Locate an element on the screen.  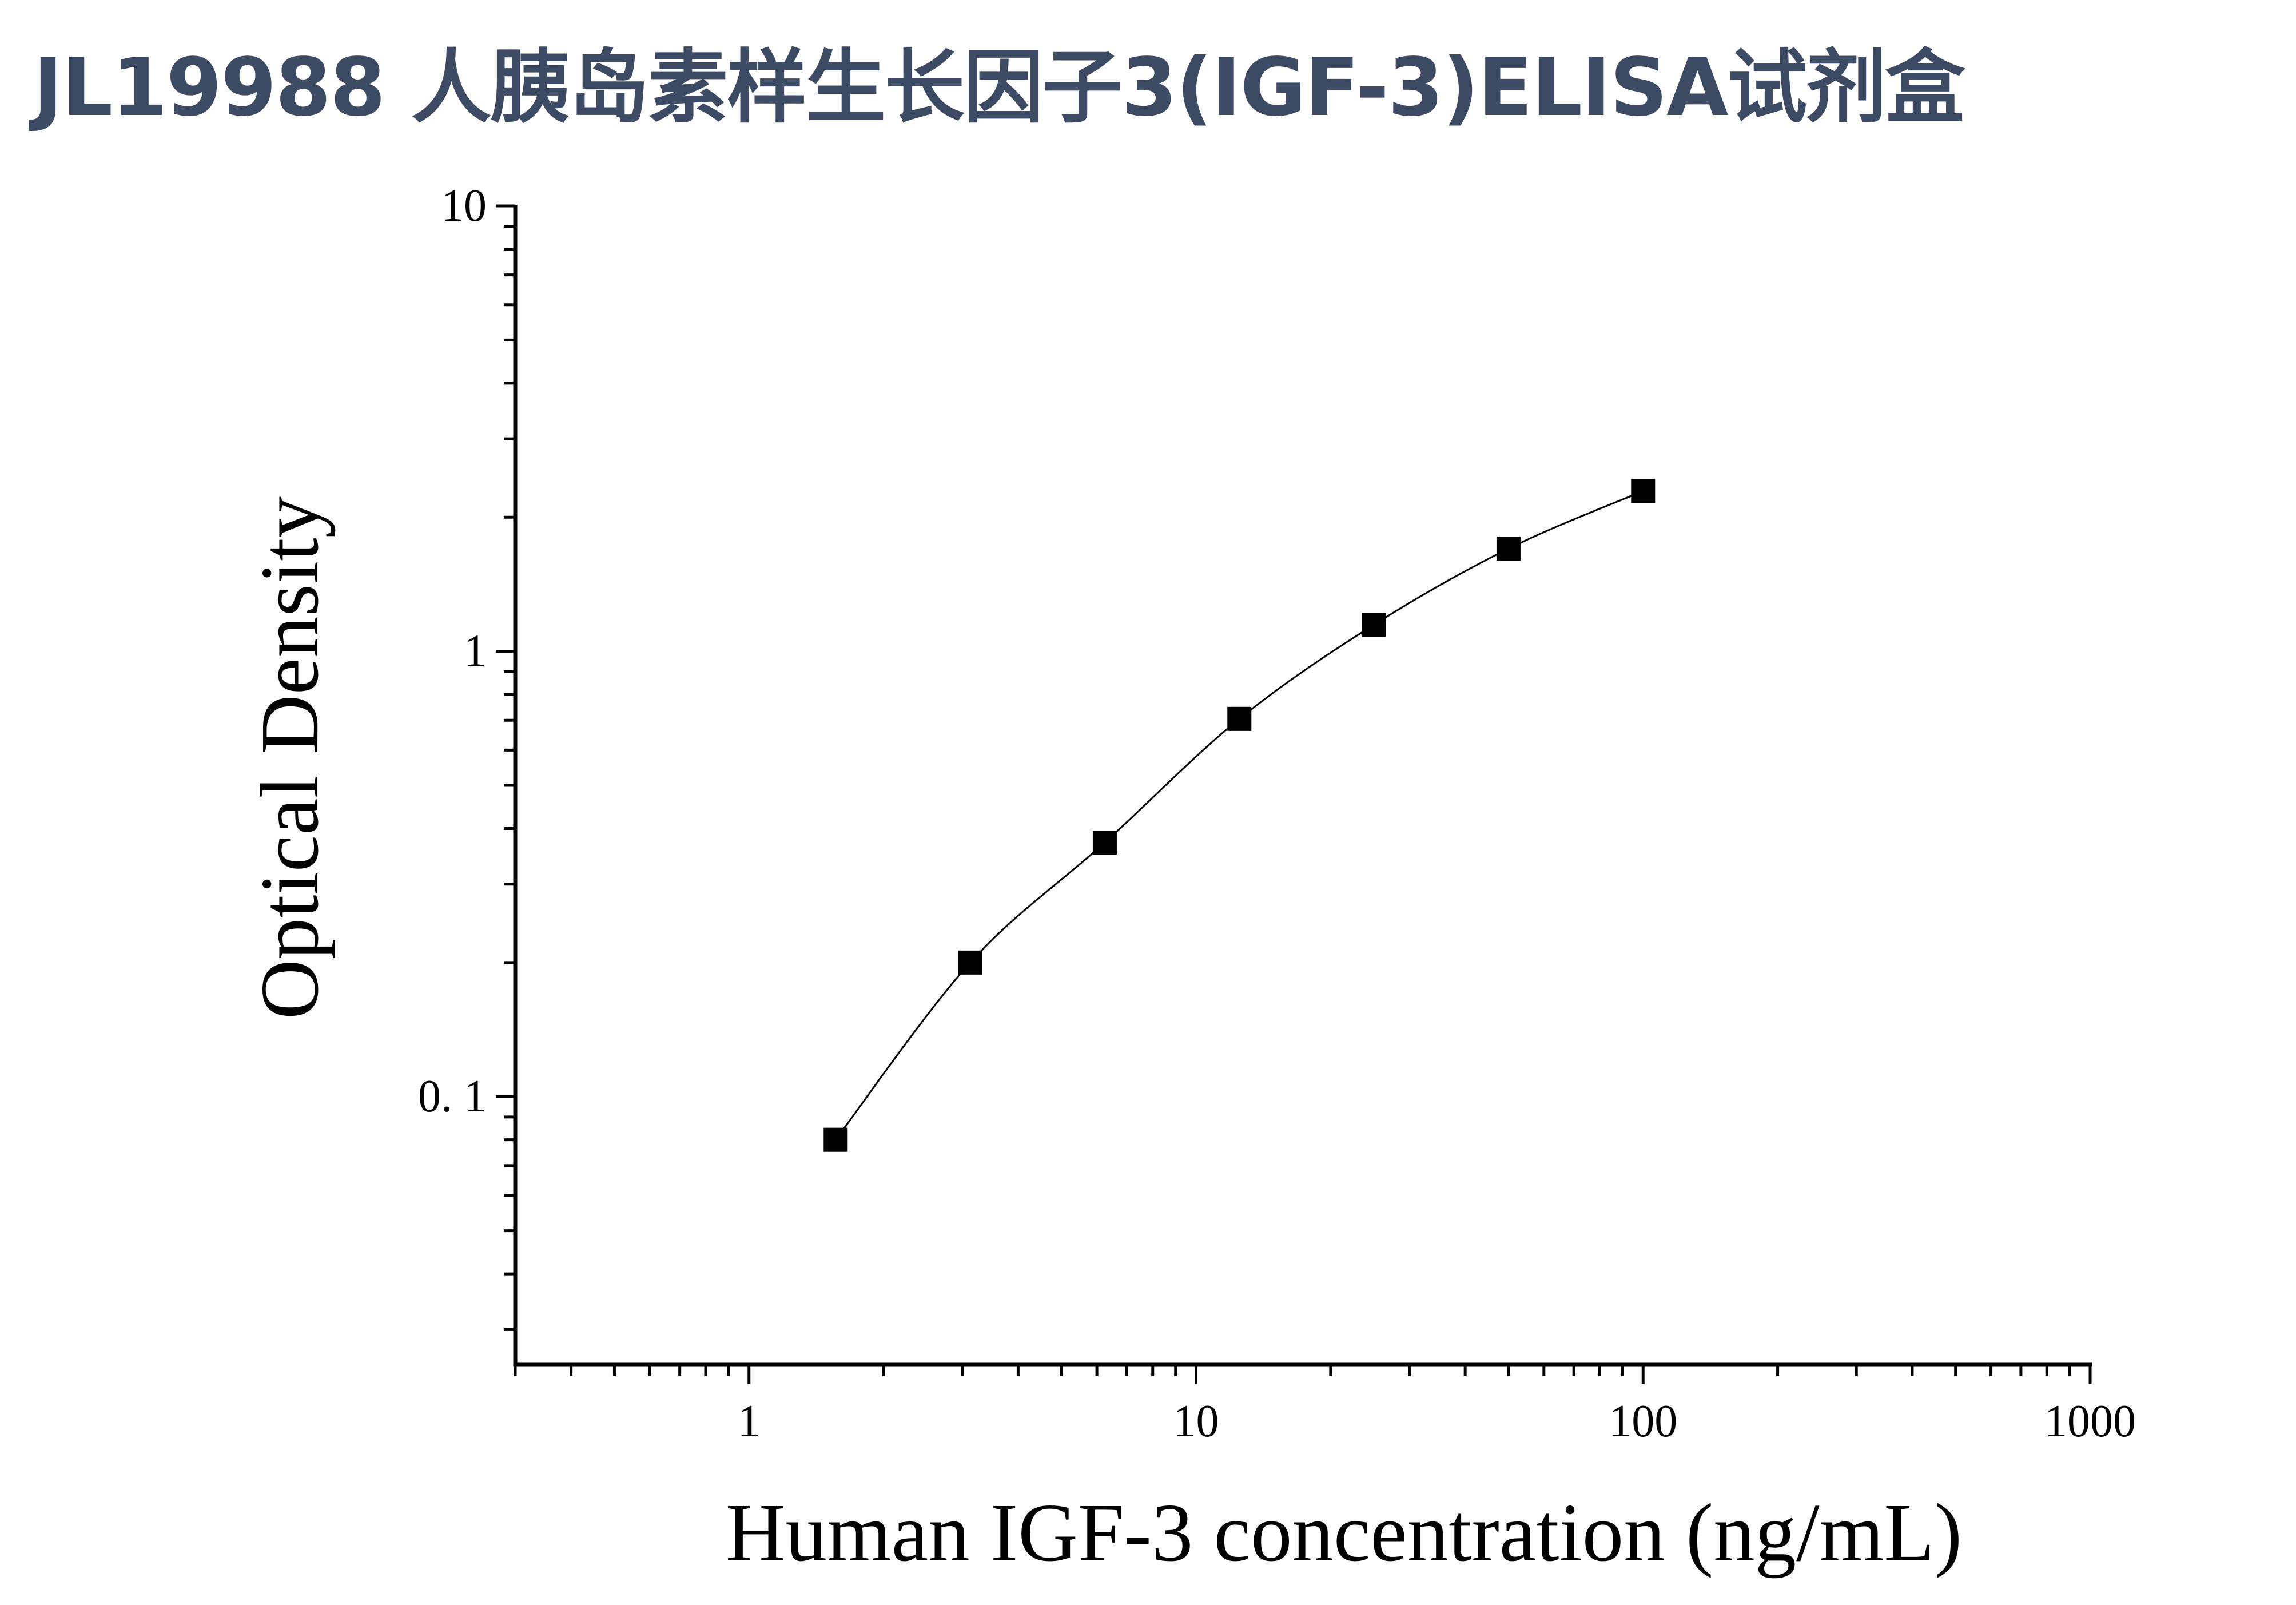
y-tick-label: 10 is located at coordinates (464, 206).